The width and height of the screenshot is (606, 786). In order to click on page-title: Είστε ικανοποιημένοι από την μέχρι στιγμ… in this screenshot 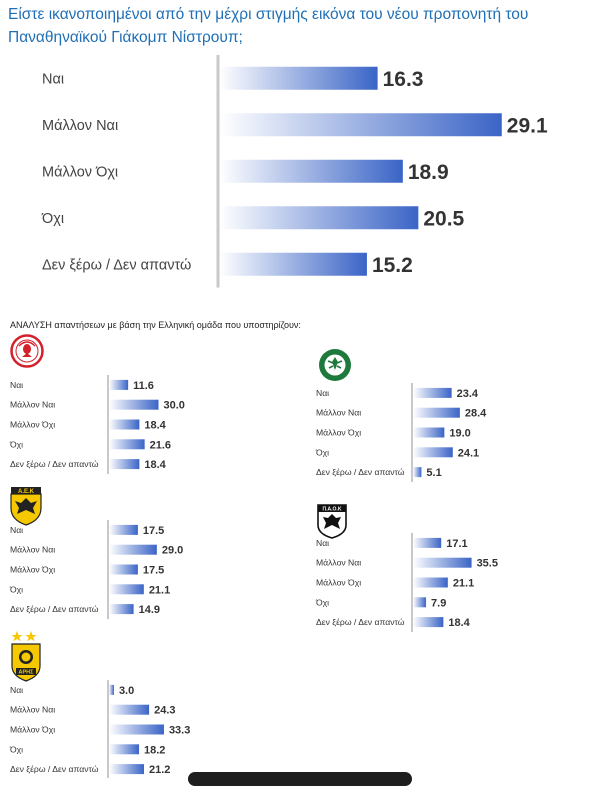, I will do `click(268, 26)`.